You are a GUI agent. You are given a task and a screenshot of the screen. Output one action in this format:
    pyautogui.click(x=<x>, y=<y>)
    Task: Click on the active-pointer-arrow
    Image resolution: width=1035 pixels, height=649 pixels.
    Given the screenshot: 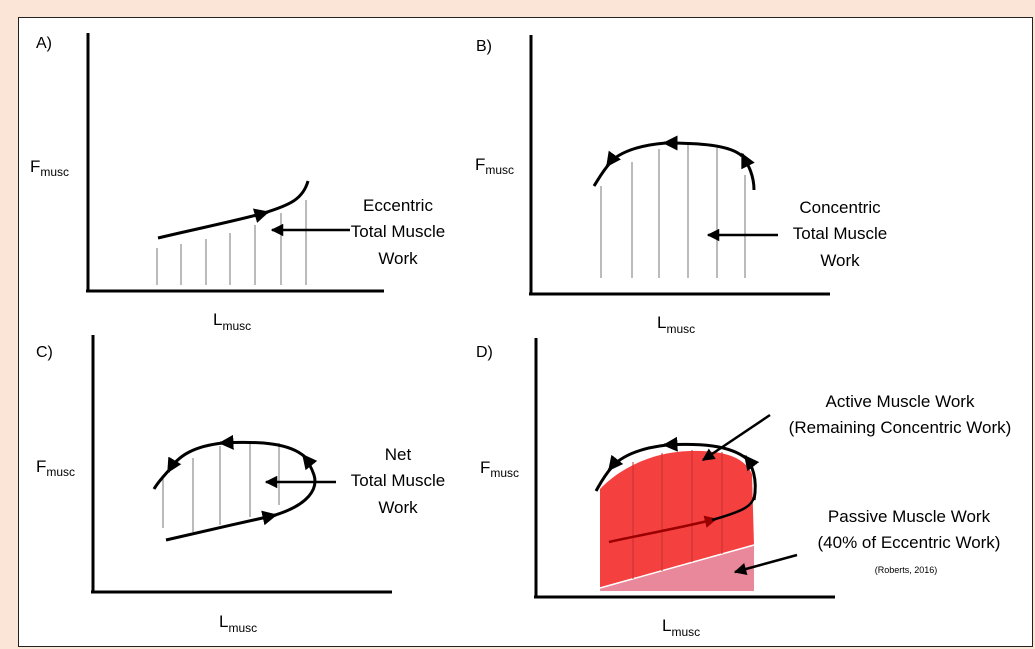 What is the action you would take?
    pyautogui.click(x=736, y=437)
    